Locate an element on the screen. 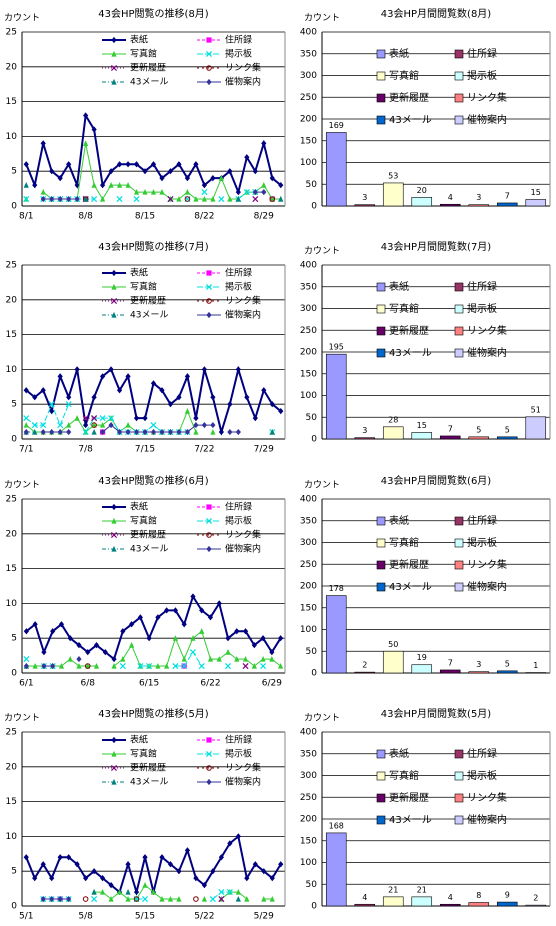 This screenshot has width=556, height=926. y-tick-label: 350 is located at coordinates (308, 754).